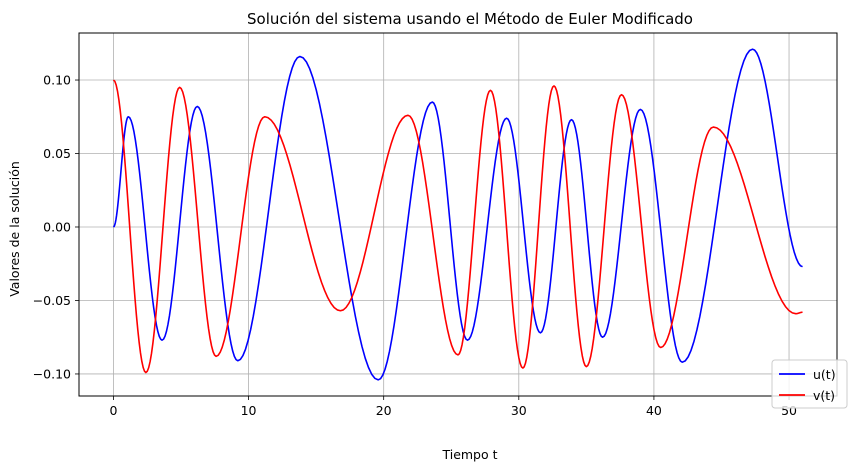 Image resolution: width=866 pixels, height=470 pixels. What do you see at coordinates (824, 395) in the screenshot?
I see `legend-label-v: v(t)` at bounding box center [824, 395].